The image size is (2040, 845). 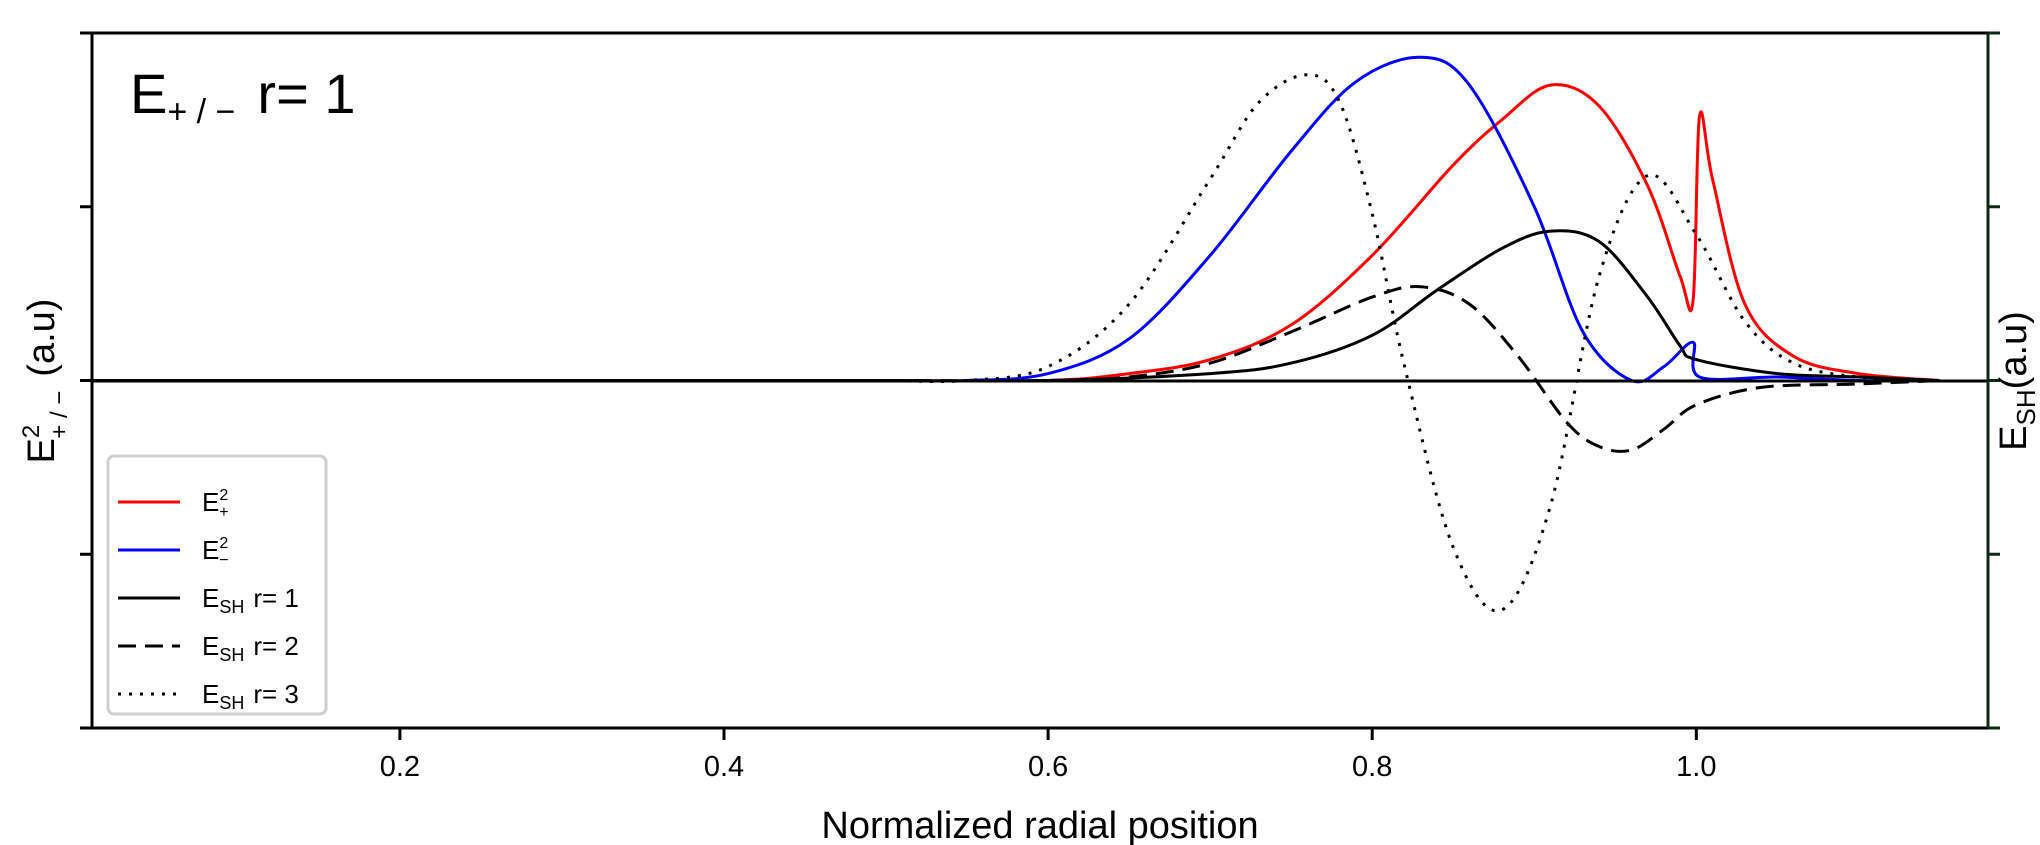 I want to click on legend-label-1: E2 +, so click(x=215, y=504).